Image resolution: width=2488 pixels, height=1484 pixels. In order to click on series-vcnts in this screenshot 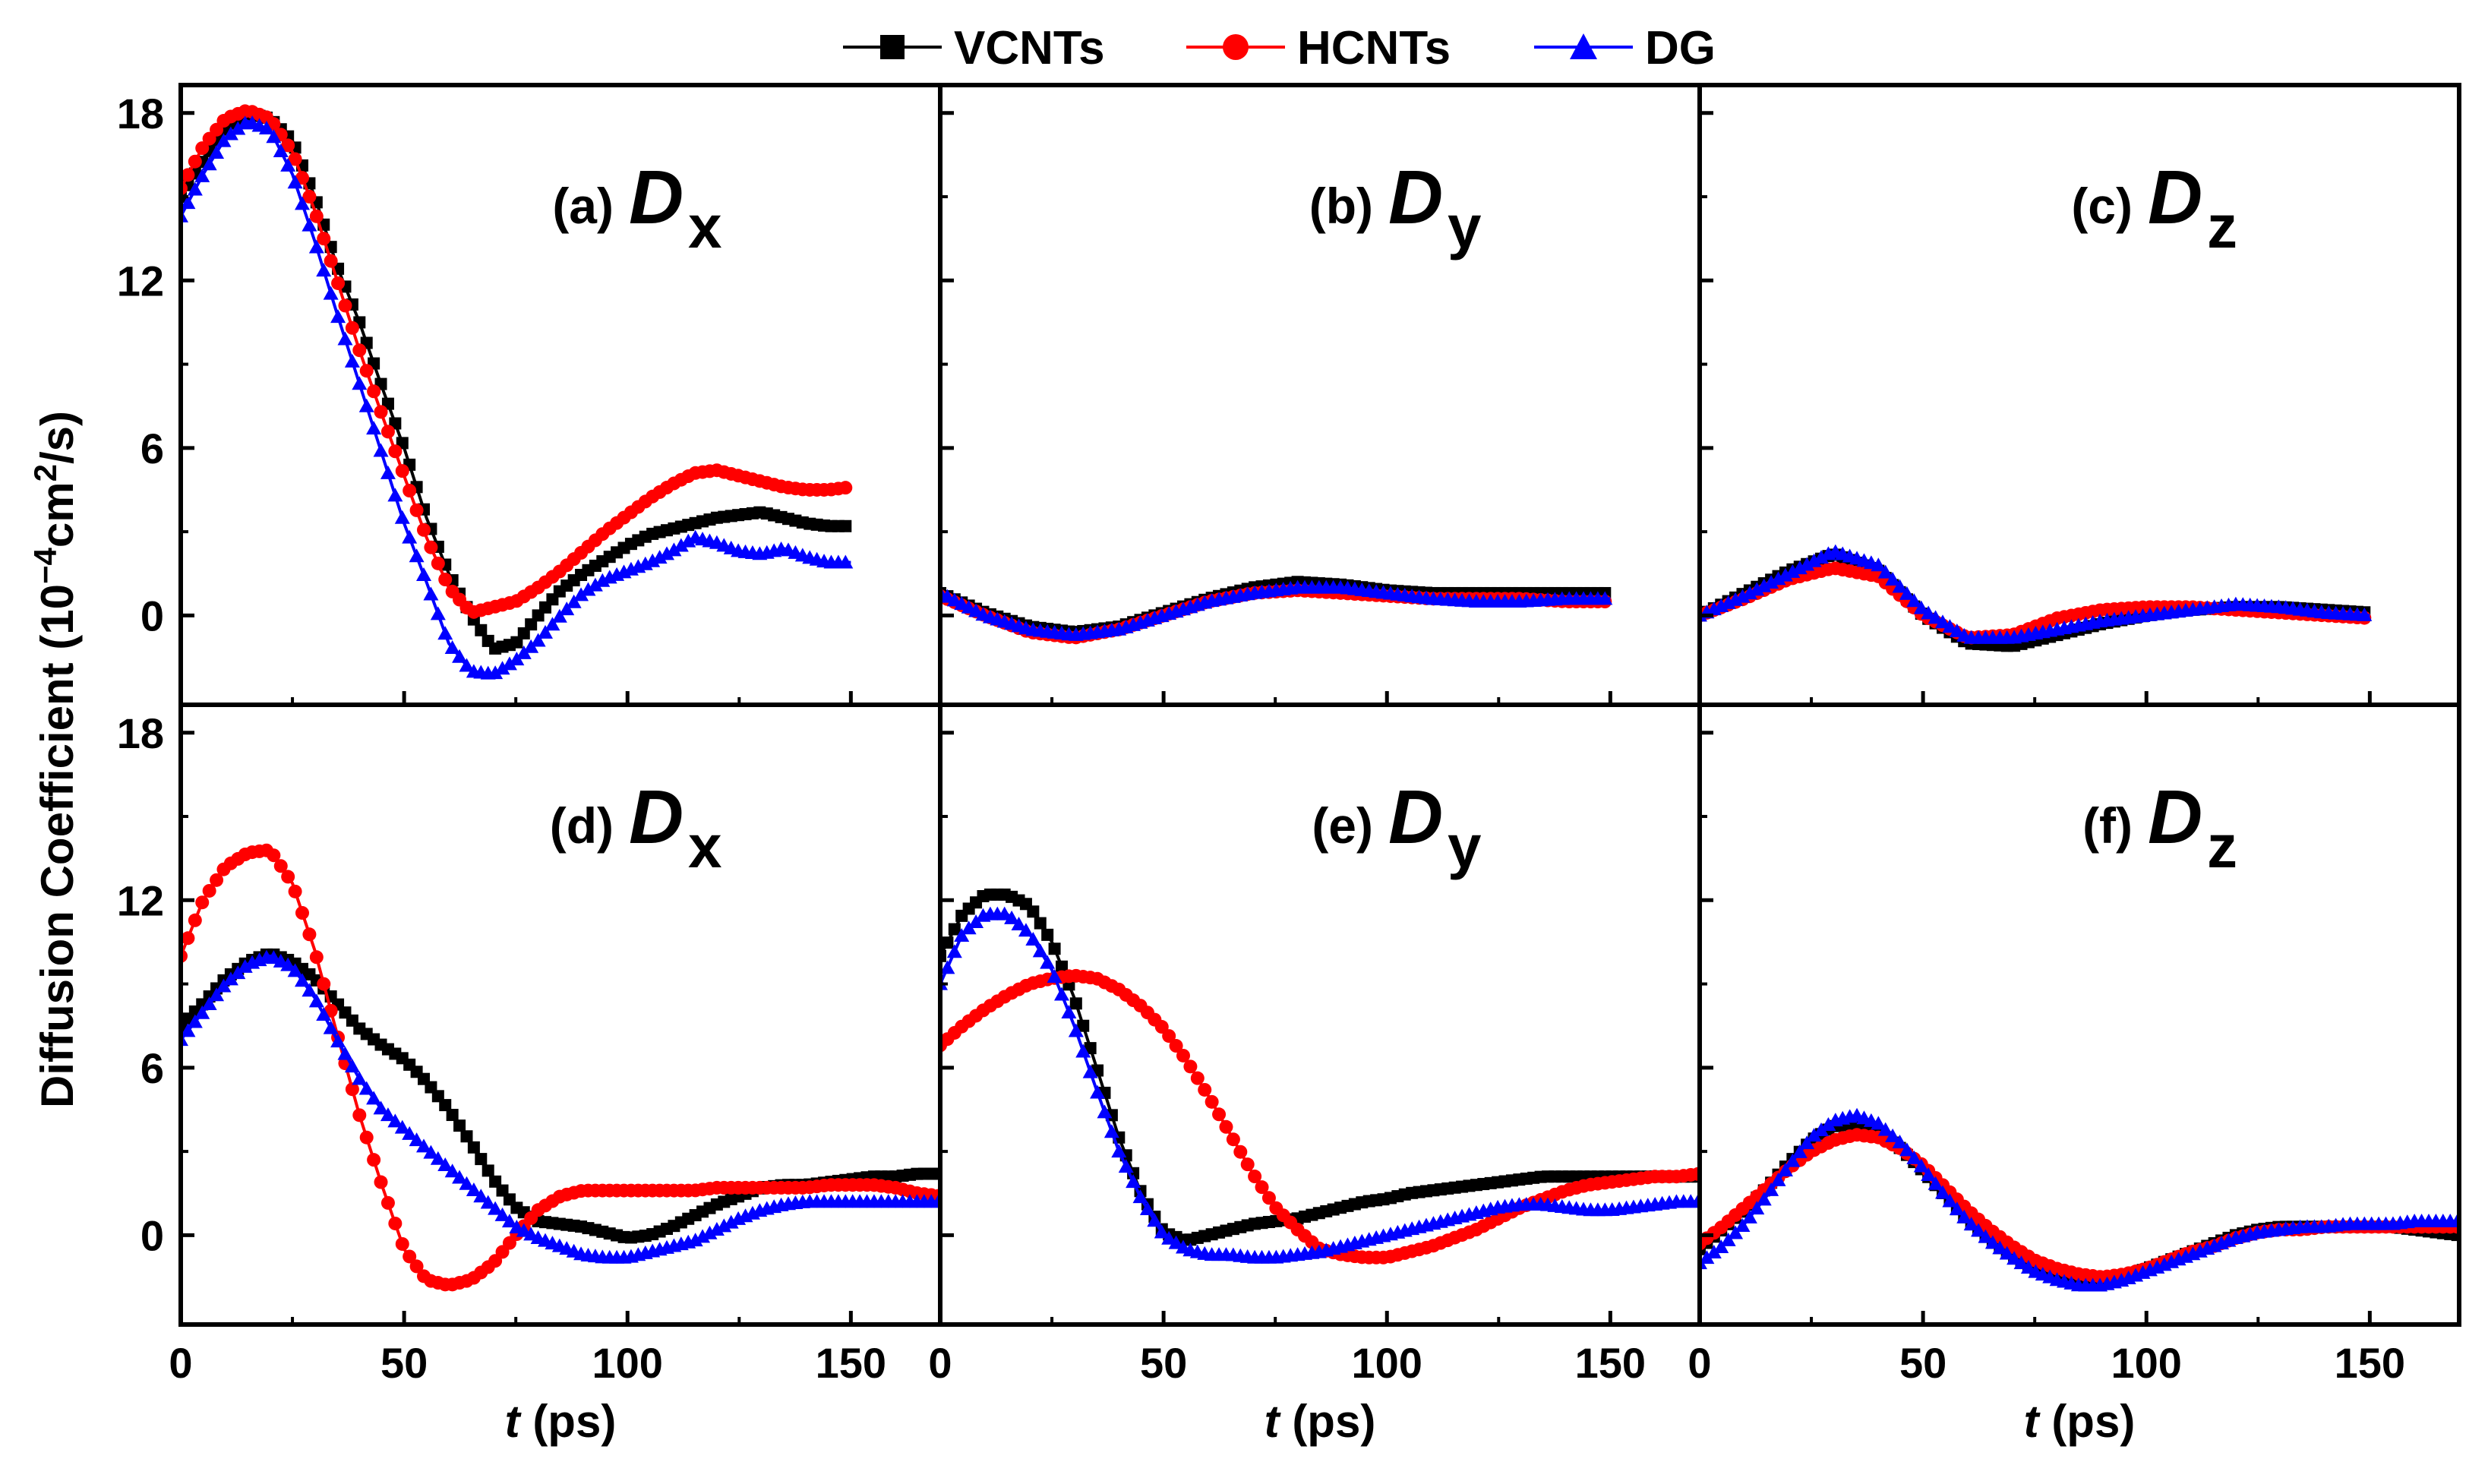, I will do `click(1320, 1067)`.